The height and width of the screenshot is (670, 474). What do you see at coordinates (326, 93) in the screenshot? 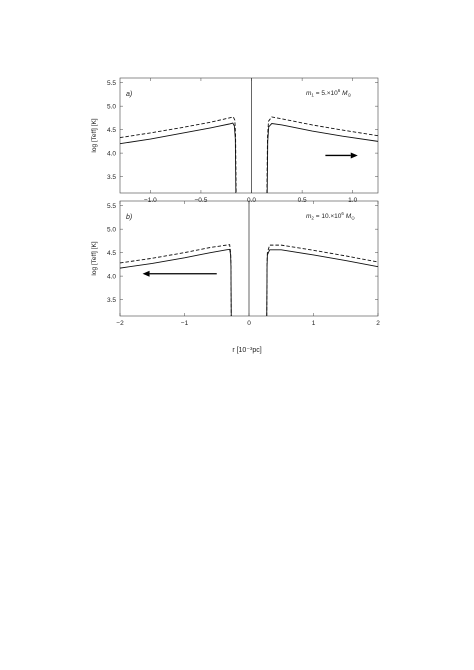
I see `mass-label-text: = 5.×10` at bounding box center [326, 93].